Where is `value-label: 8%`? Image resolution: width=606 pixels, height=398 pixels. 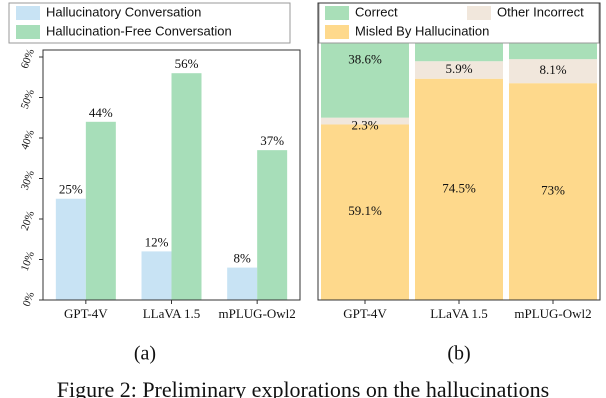 value-label: 8% is located at coordinates (242, 258).